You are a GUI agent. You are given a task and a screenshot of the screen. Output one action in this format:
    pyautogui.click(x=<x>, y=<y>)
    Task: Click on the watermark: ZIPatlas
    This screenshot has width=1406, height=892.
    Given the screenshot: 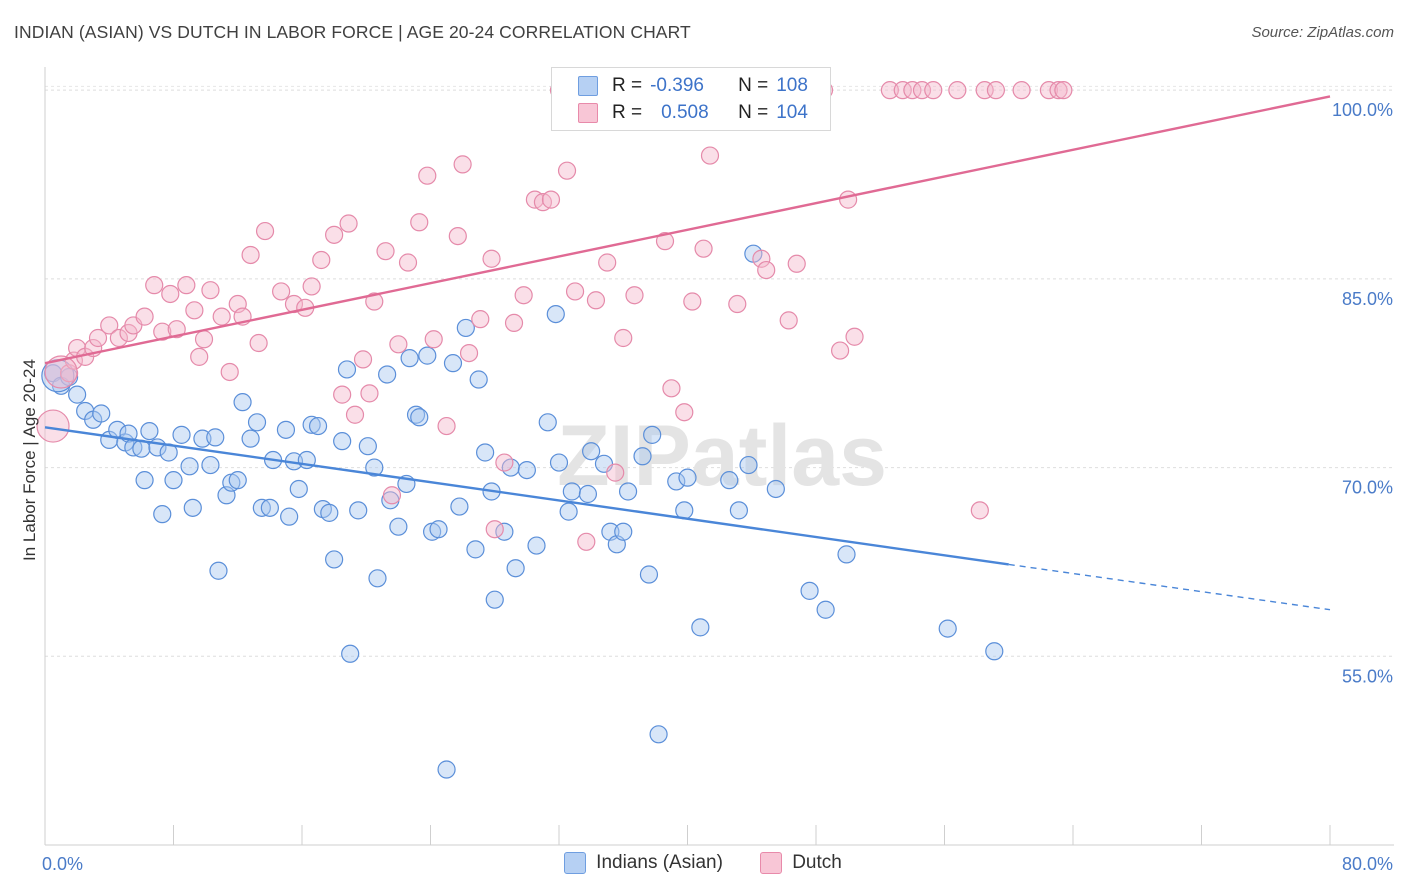 What is the action you would take?
    pyautogui.click(x=722, y=456)
    